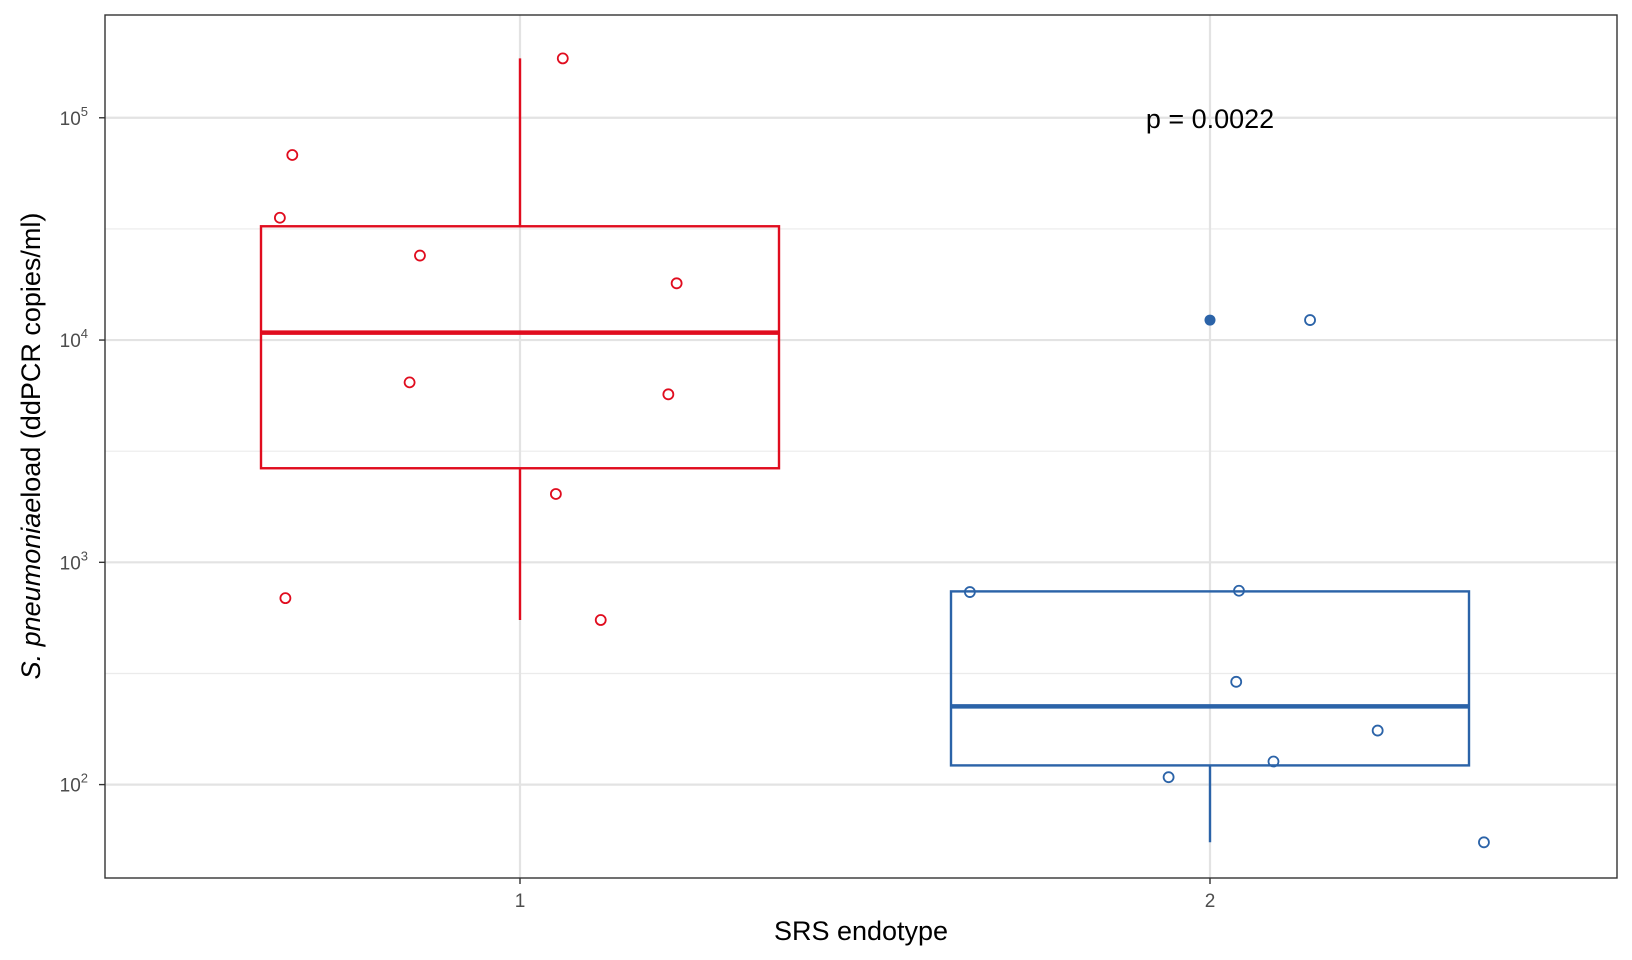  Describe the element at coordinates (31, 355) in the screenshot. I see `y-axis-title-rest: load (ddPCR copies/ml)` at that location.